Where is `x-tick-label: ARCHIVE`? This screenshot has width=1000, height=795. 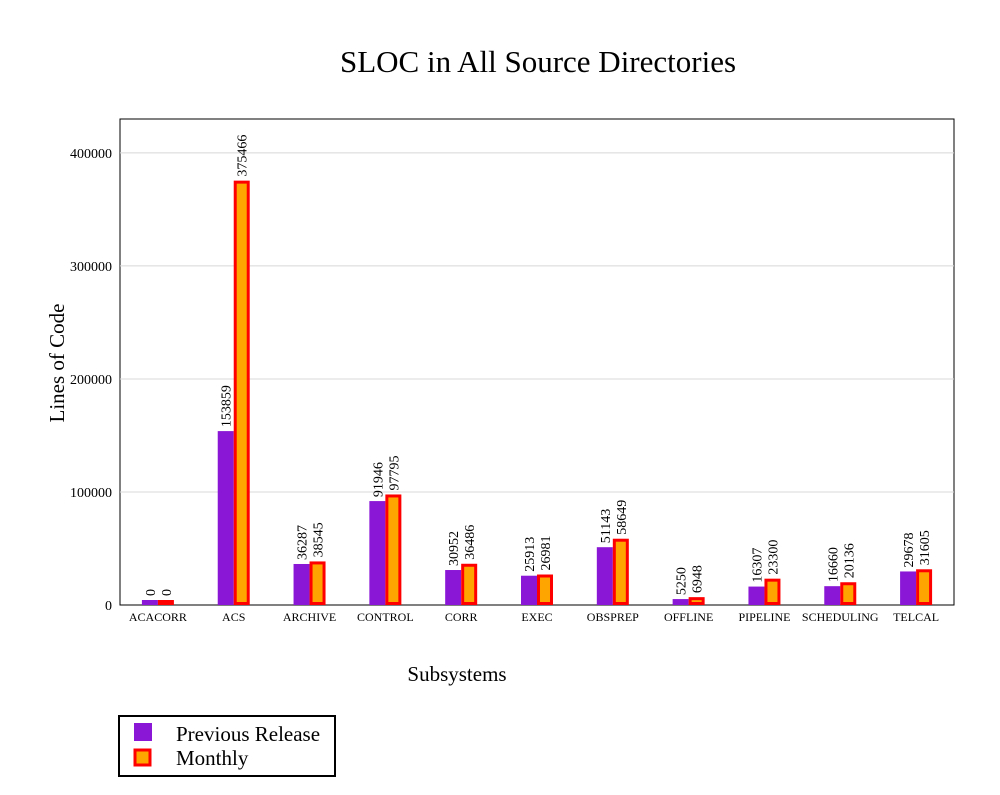
x-tick-label: ARCHIVE is located at coordinates (309, 617).